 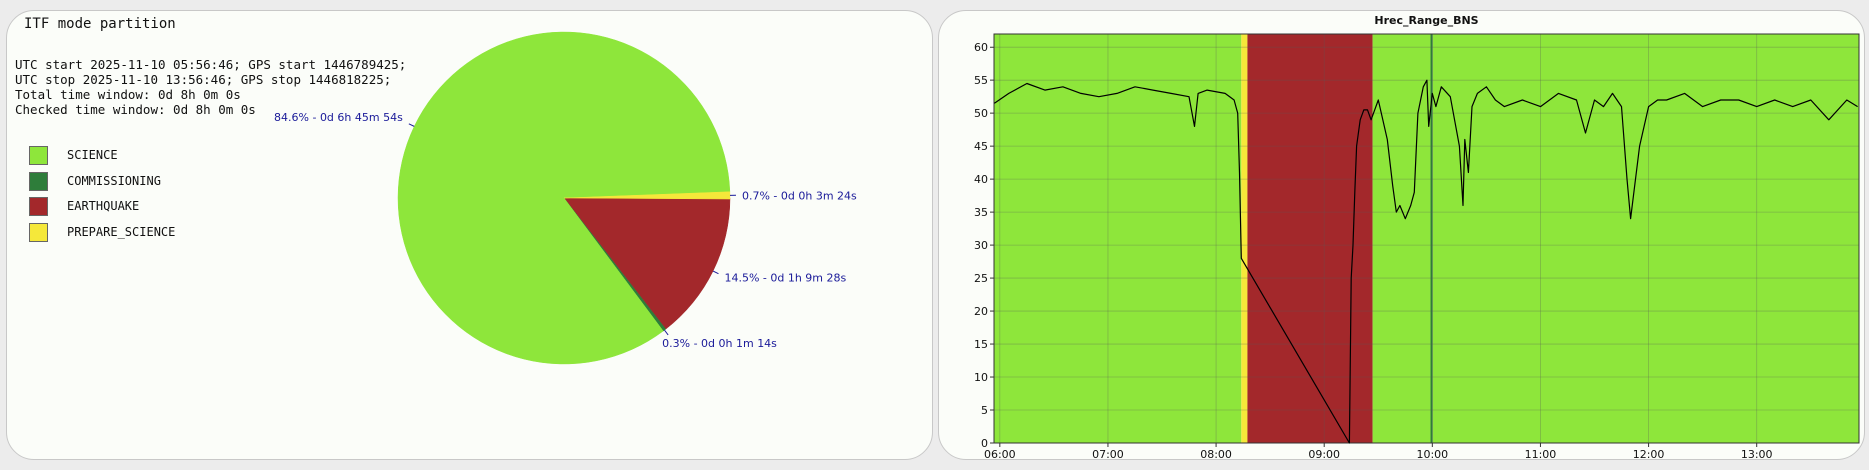 I want to click on legend-label-commissioning: COMMISSIONING, so click(x=114, y=180).